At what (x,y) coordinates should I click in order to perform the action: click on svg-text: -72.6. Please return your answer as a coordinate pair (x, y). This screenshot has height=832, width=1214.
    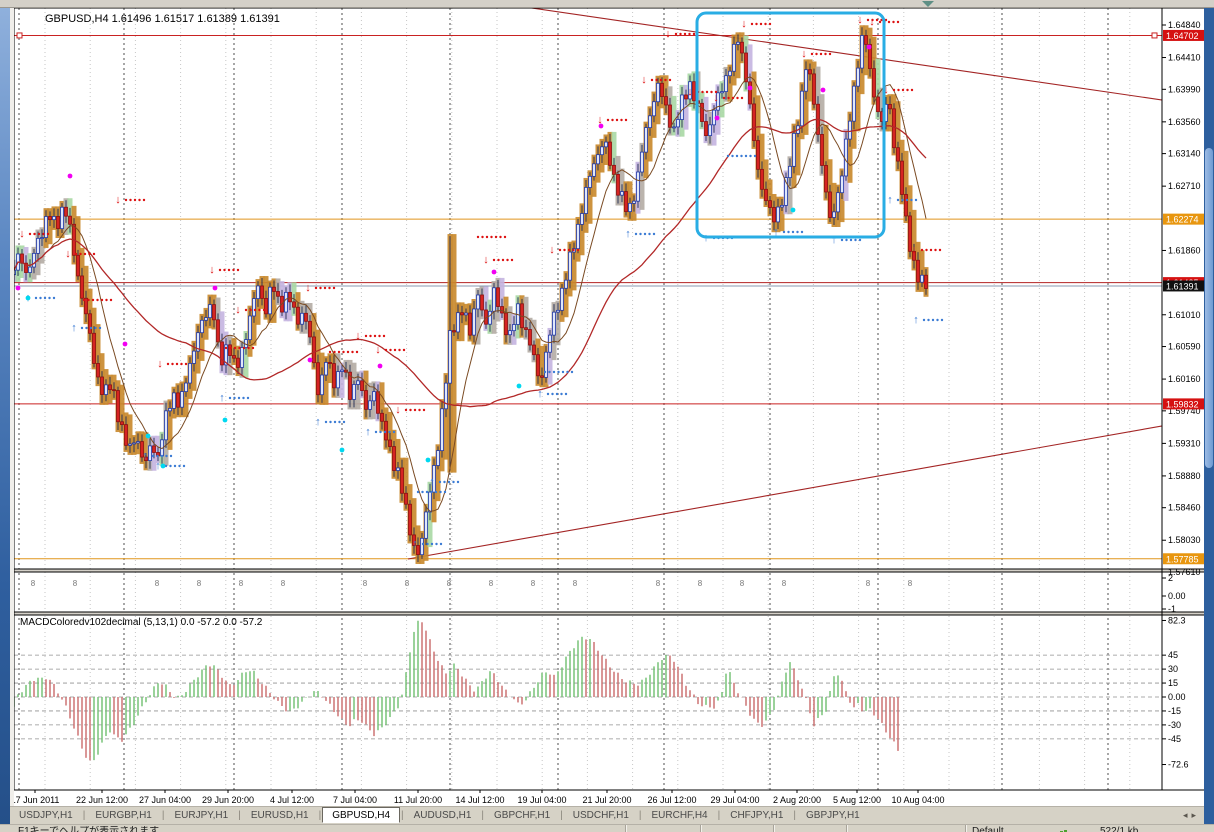
    Looking at the image, I should click on (1178, 765).